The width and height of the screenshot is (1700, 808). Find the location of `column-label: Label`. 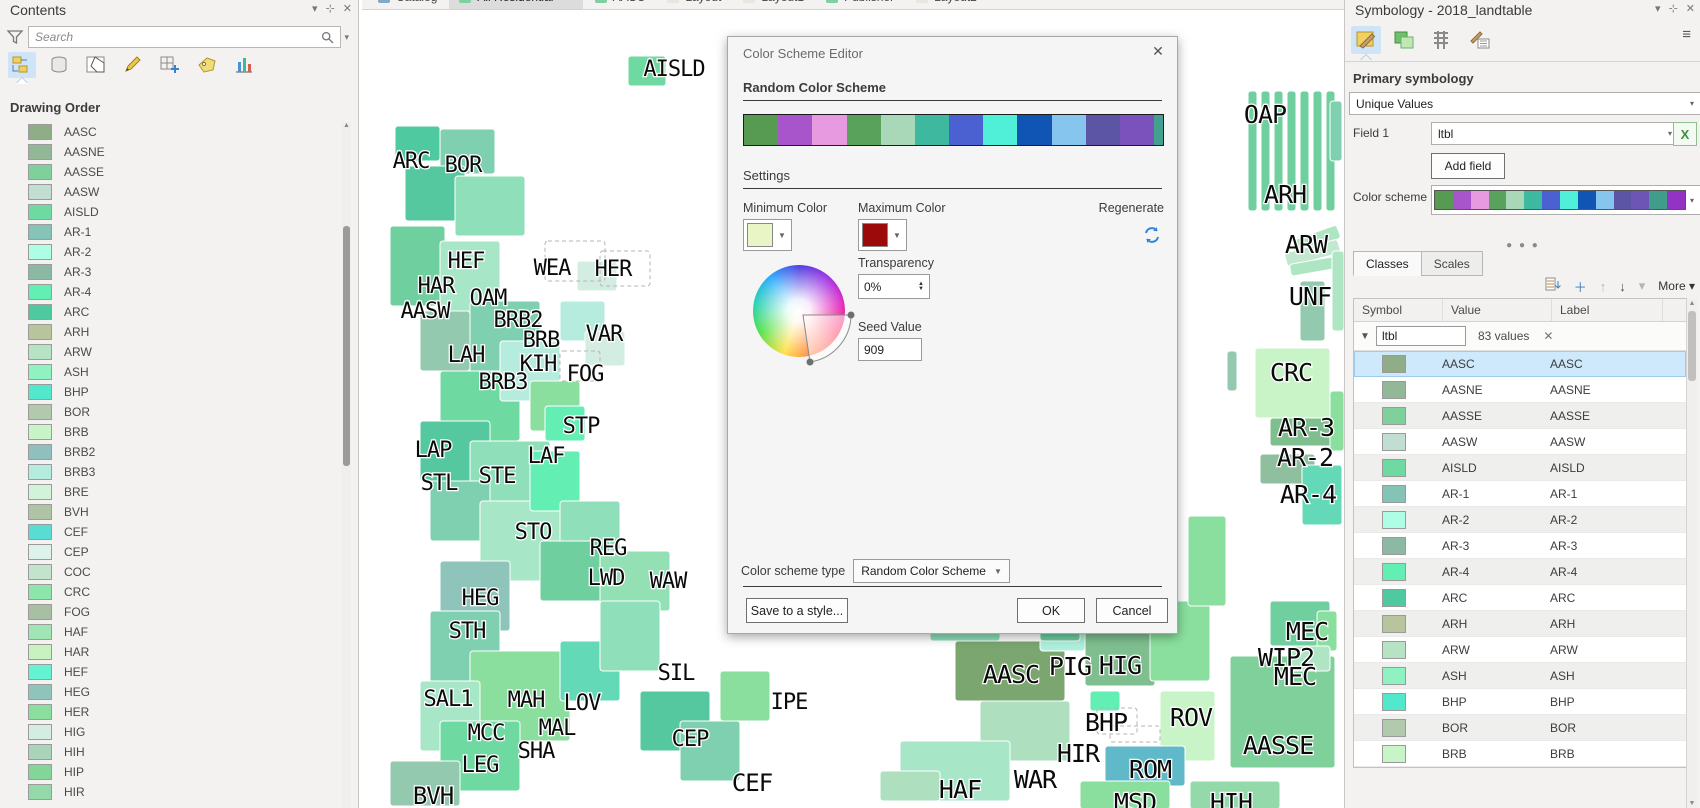

column-label: Label is located at coordinates (1607, 310).